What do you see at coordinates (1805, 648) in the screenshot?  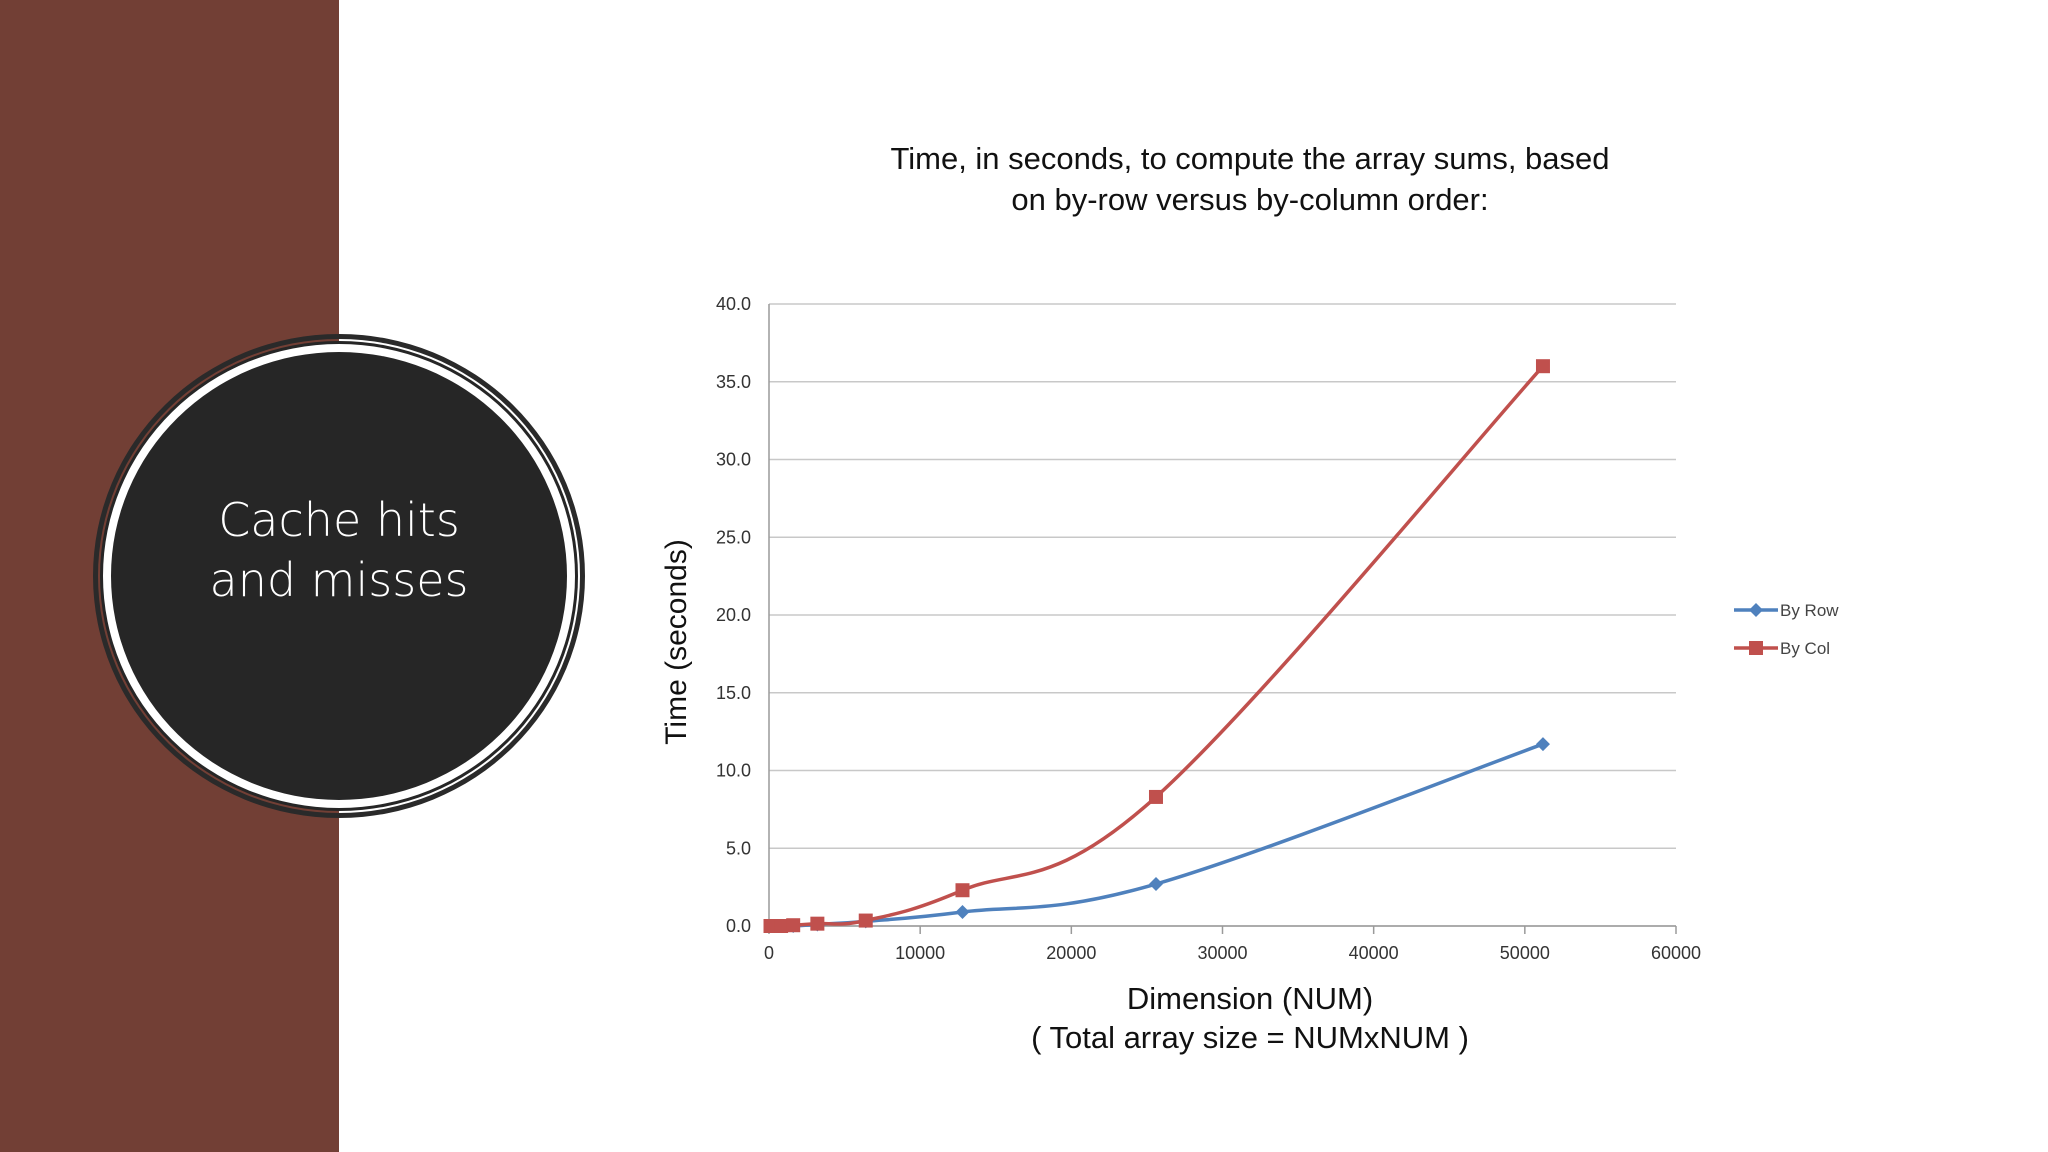 I see `legend-label-by-col: By Col` at bounding box center [1805, 648].